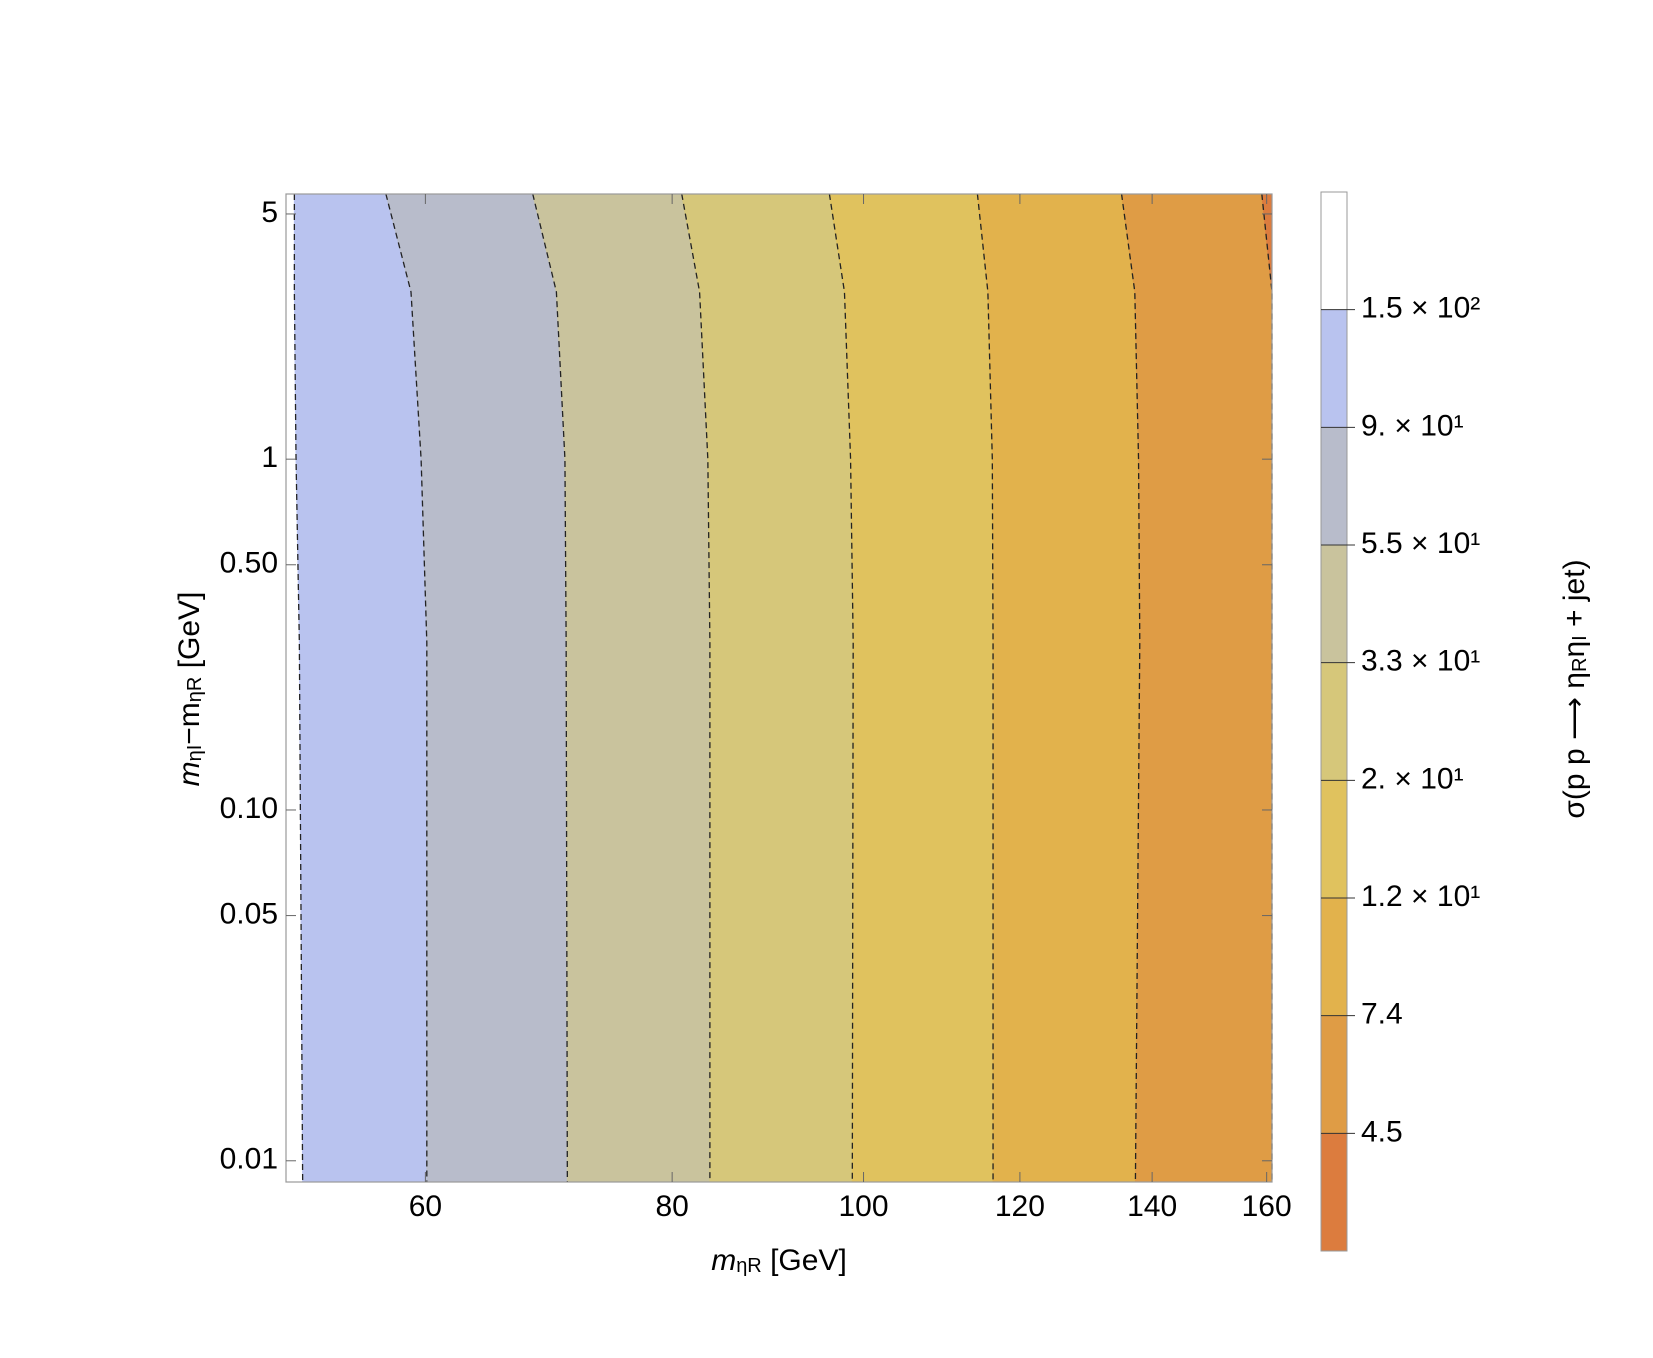  I want to click on colorbar-tick-label: 7.4, so click(1382, 1014).